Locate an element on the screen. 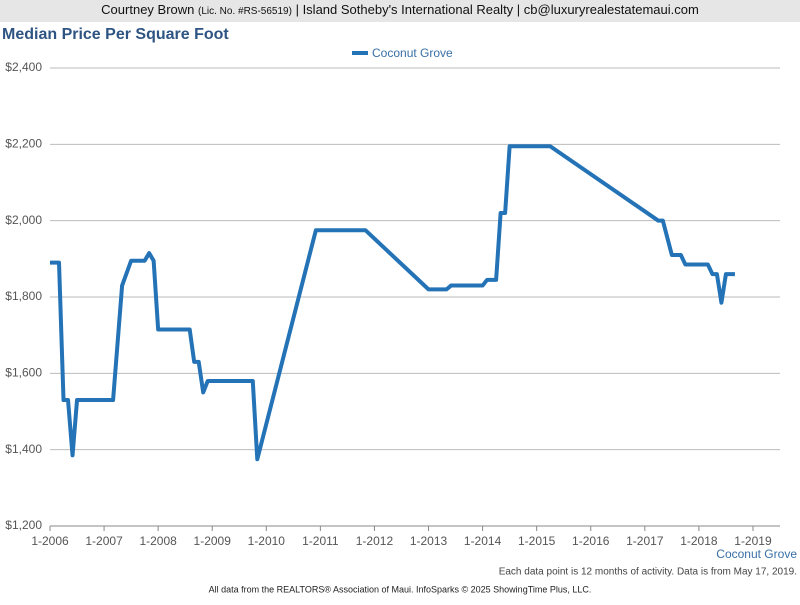 This screenshot has width=800, height=605. chart-title: Median Price Per Square Foot is located at coordinates (115, 34).